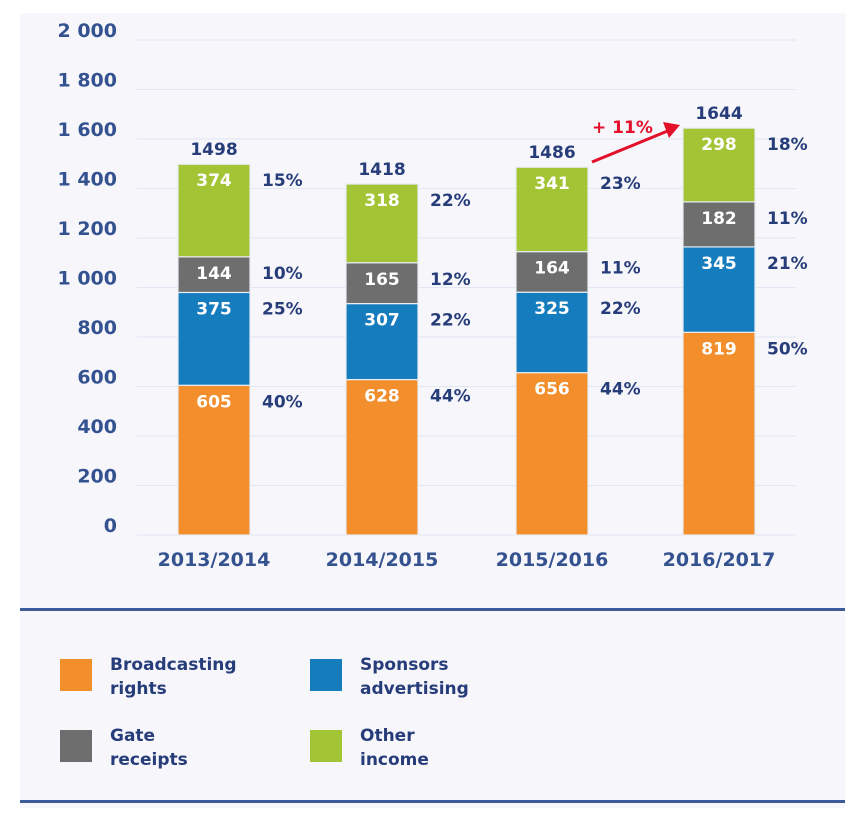 The image size is (860, 820). I want to click on bar-total-label: 1418, so click(381, 170).